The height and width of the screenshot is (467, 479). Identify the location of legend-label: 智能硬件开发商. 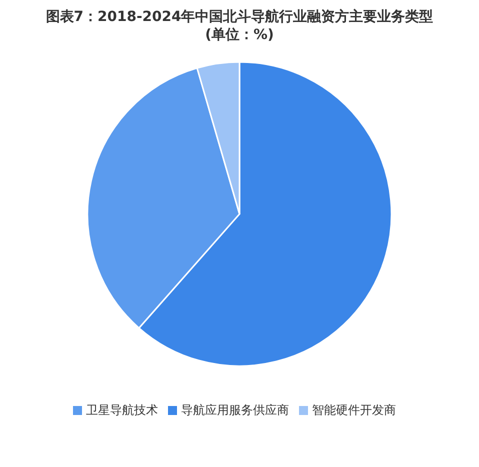
(354, 410).